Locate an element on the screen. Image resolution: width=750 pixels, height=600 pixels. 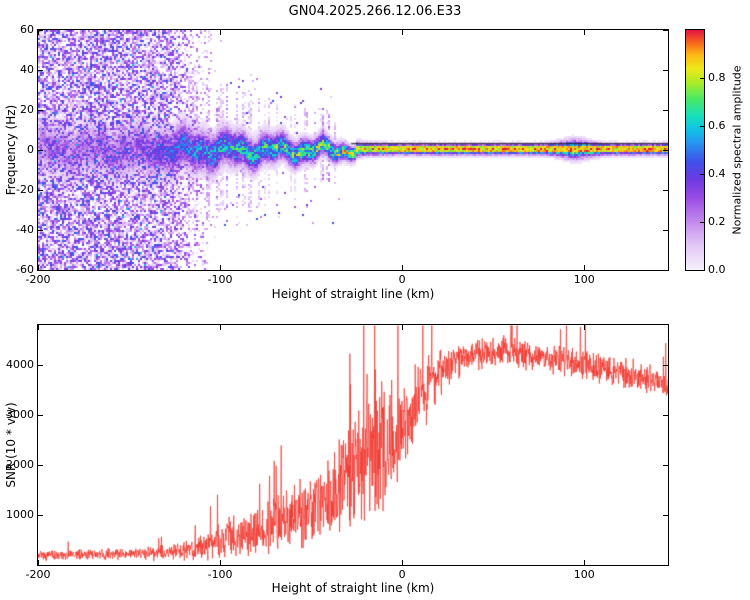
y-tick-label: 1000 is located at coordinates (20, 514).